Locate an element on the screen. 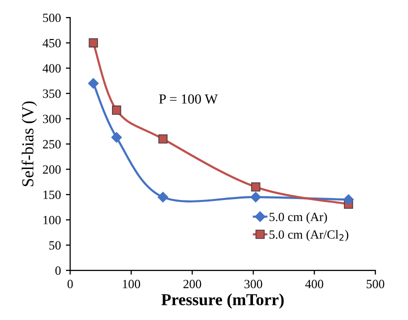  legend-label: 5.0 cm (Ar/Cl$_{2}$) is located at coordinates (309, 236).